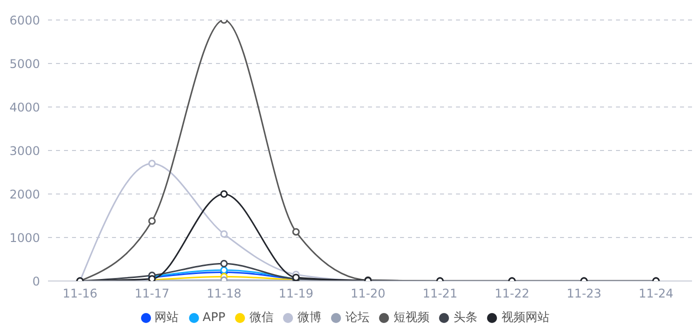 This screenshot has height=329, width=700. I want to click on x-tick-label: 11-24, so click(656, 293).